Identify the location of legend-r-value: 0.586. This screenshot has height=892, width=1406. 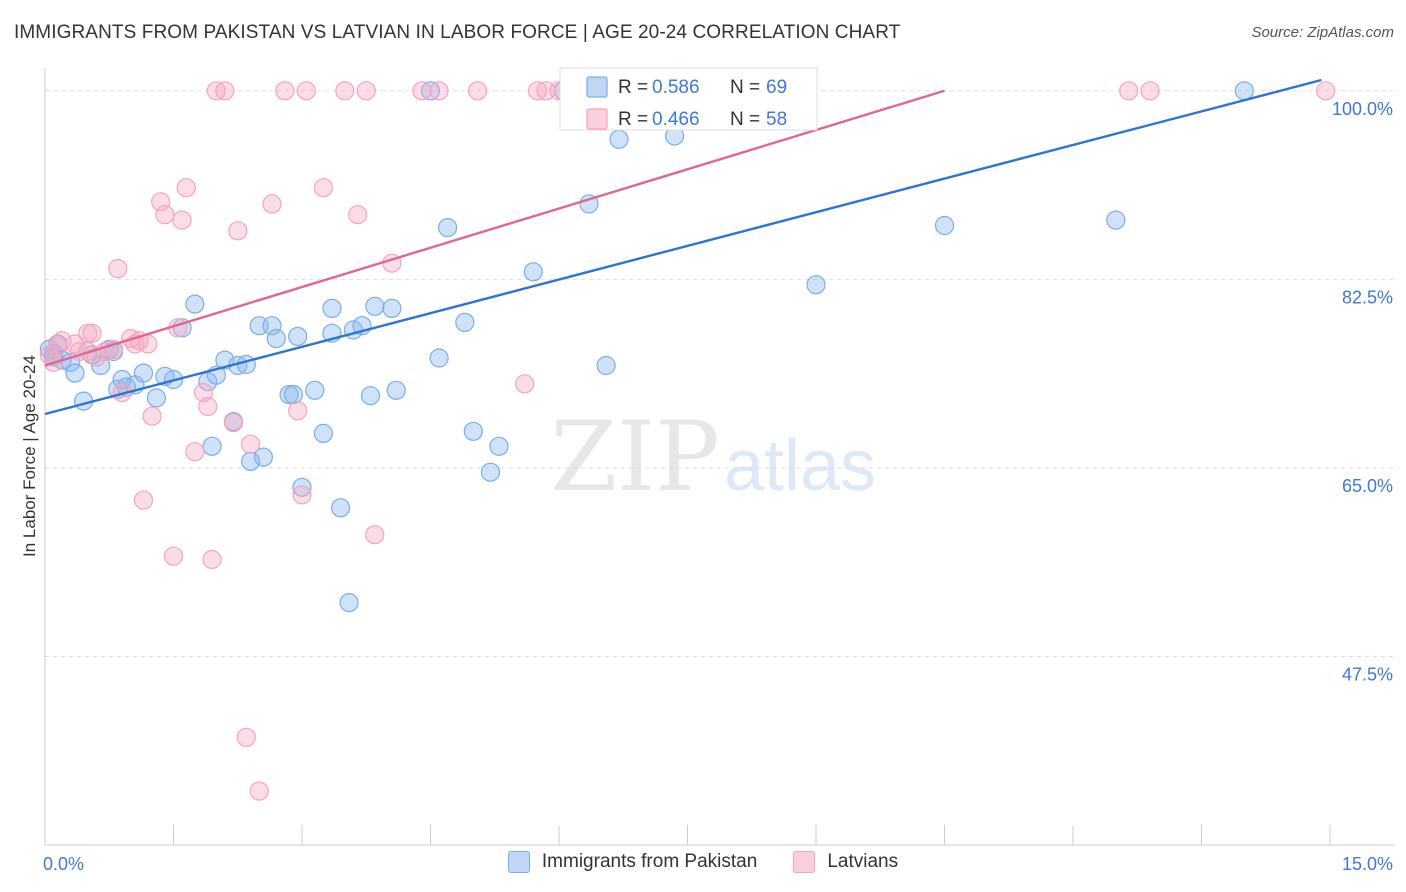
(676, 87).